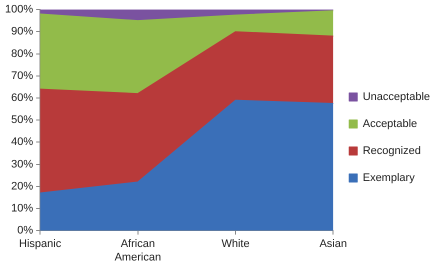  I want to click on legend-label: Acceptable, so click(390, 124).